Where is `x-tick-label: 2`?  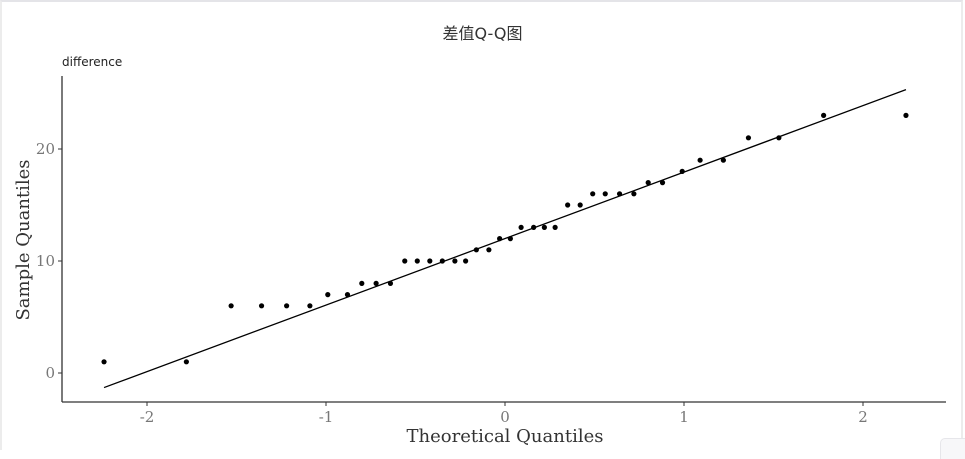 x-tick-label: 2 is located at coordinates (863, 417).